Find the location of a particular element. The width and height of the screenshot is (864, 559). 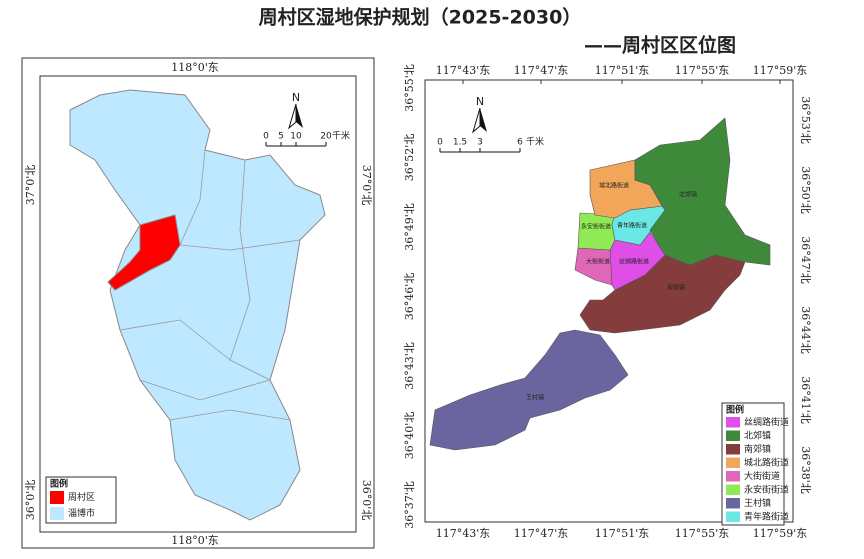

right-label: 36°38'北 is located at coordinates (805, 470).